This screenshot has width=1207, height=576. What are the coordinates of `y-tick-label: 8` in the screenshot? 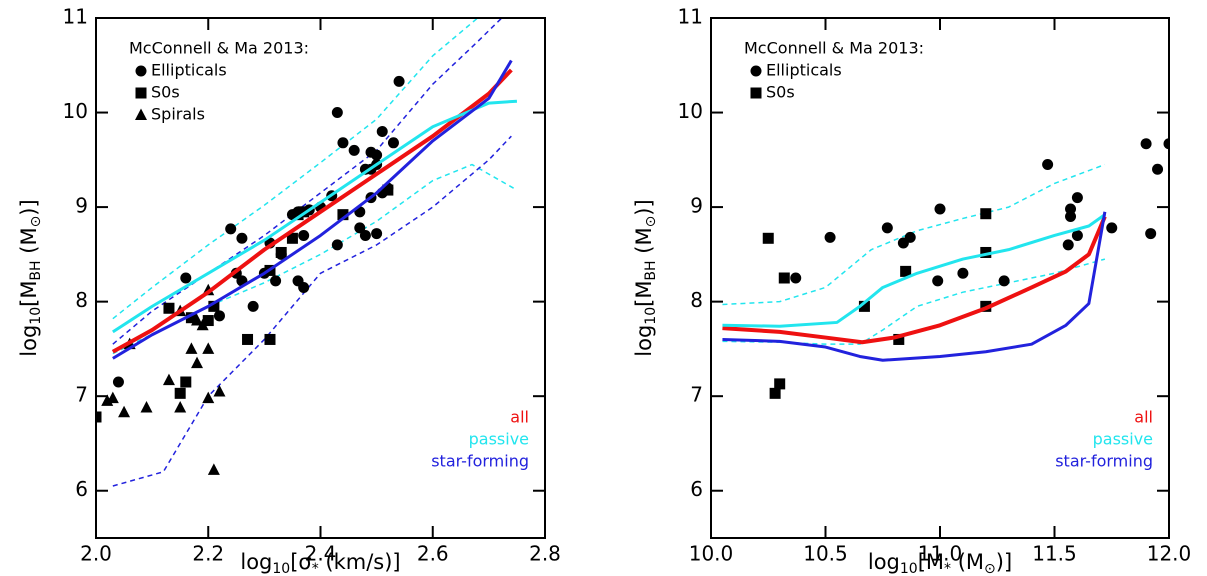 It's located at (696, 300).